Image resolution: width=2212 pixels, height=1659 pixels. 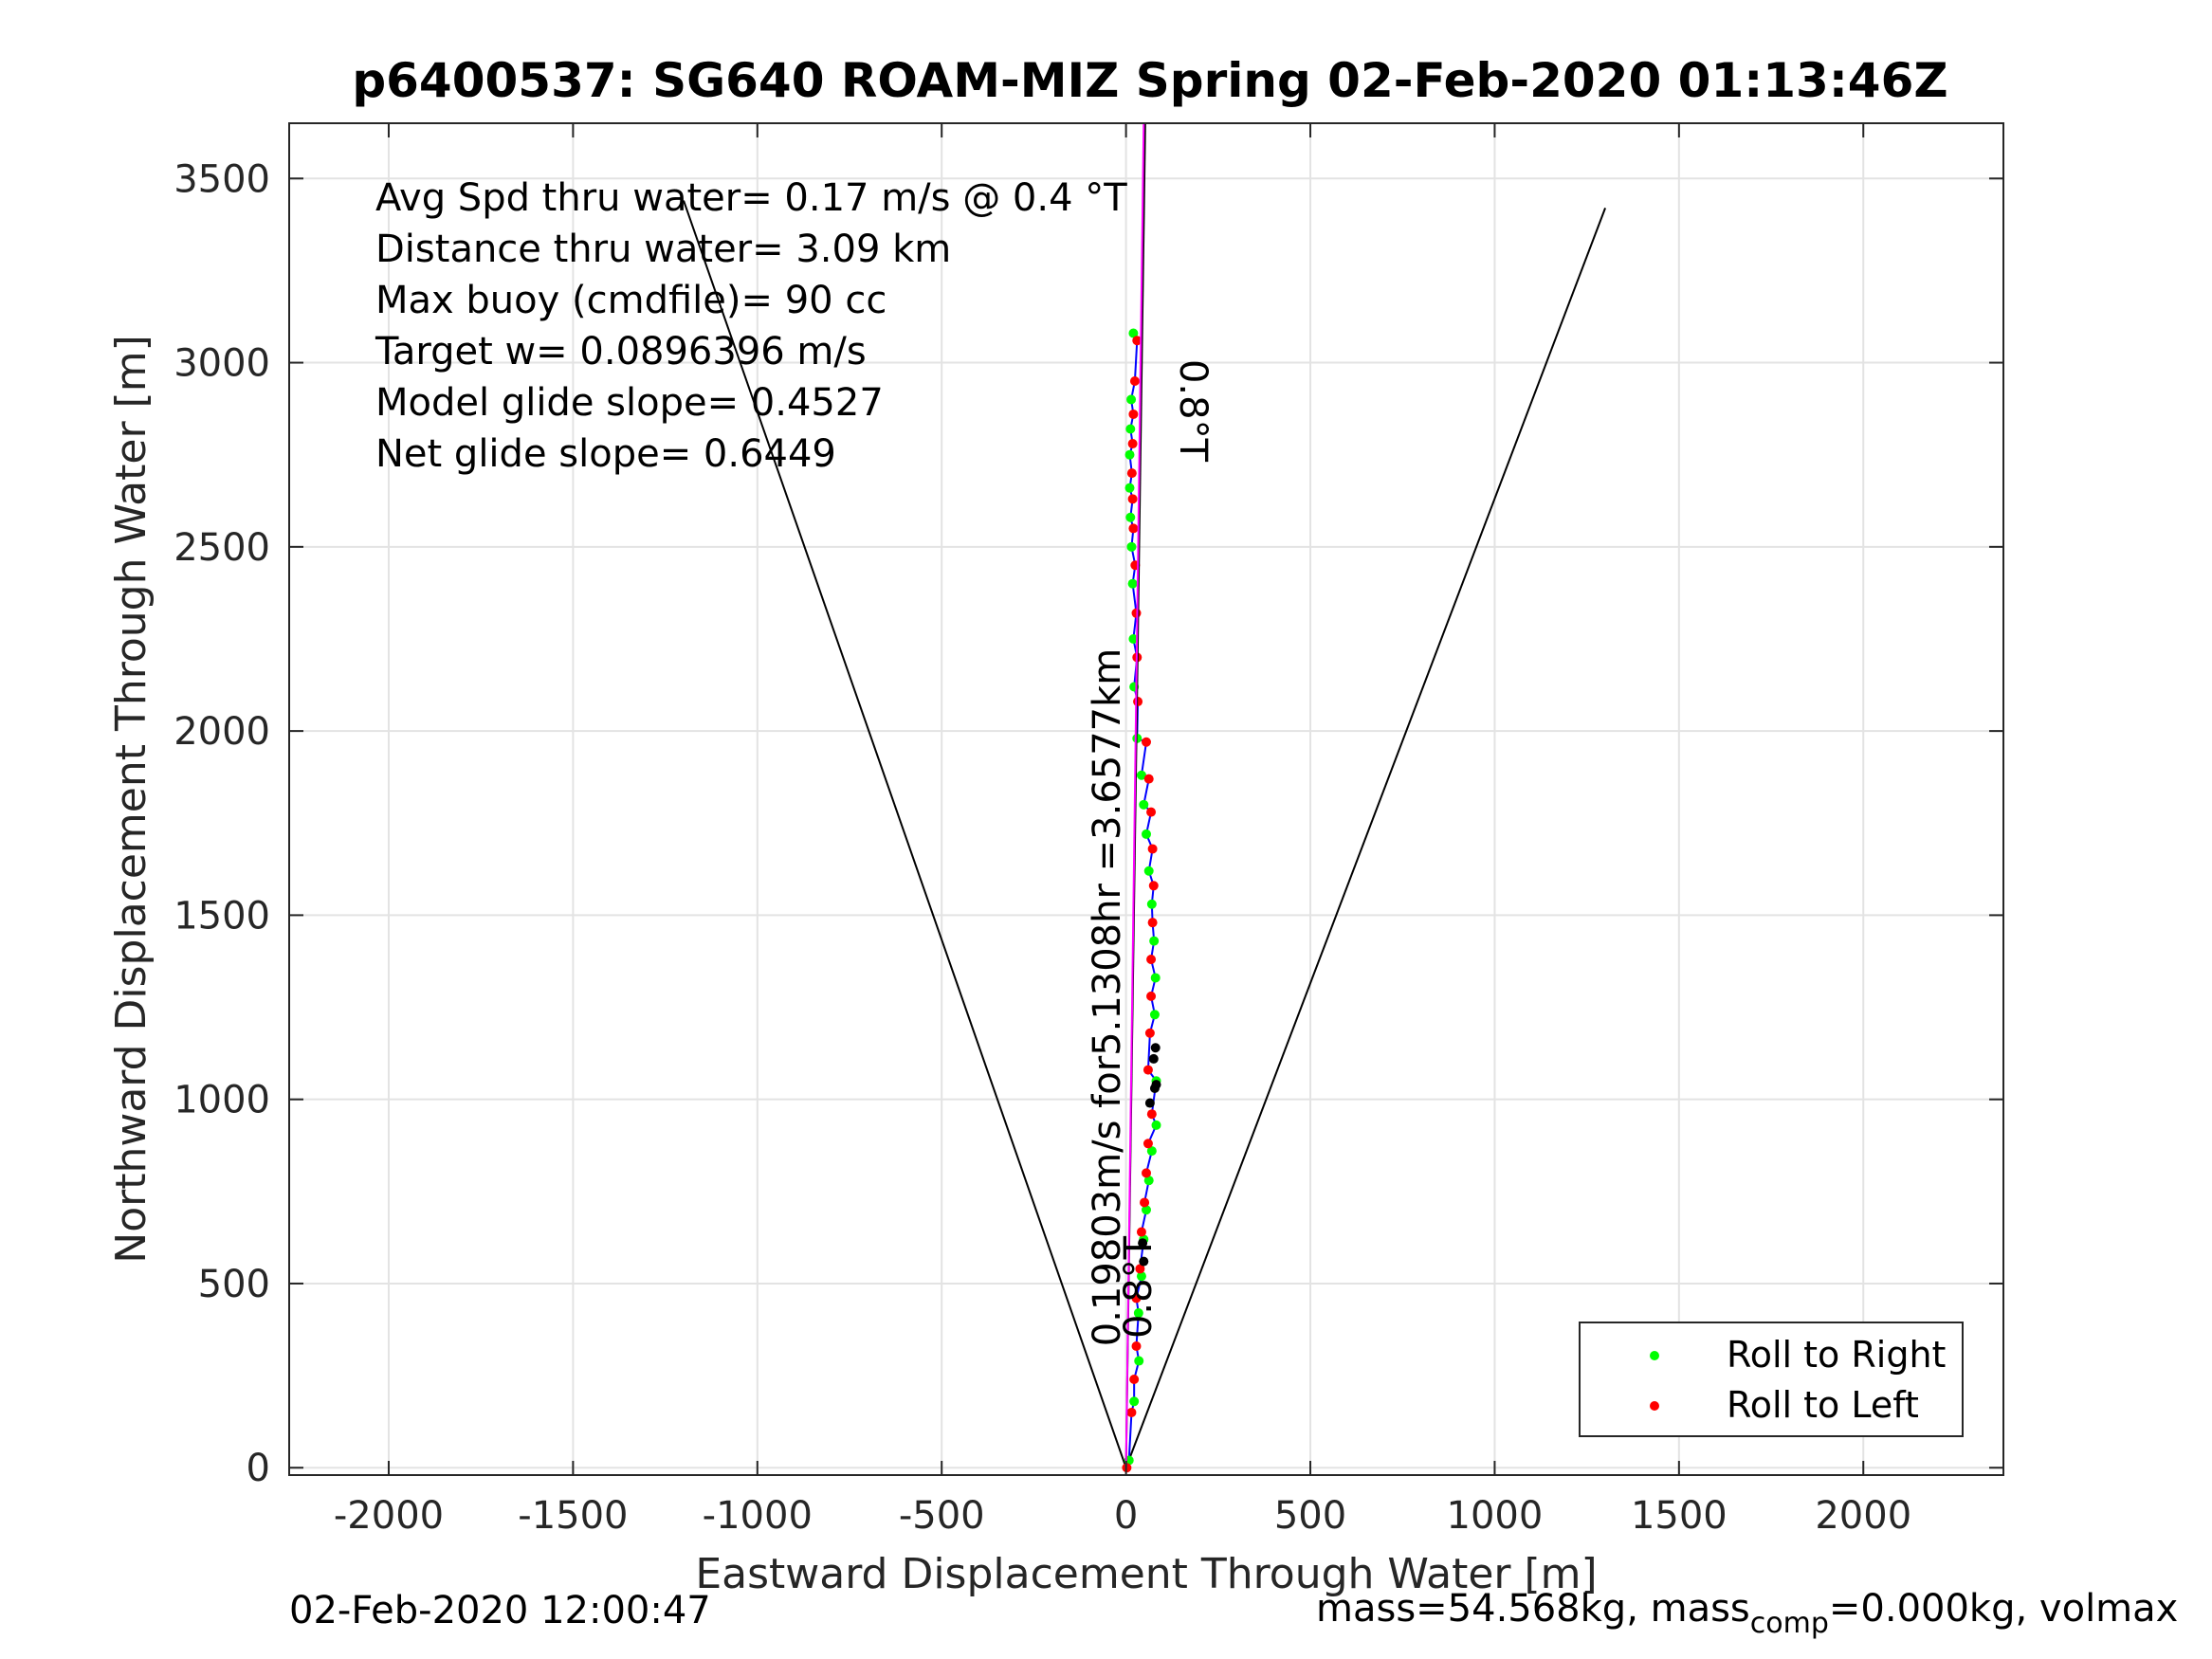 I want to click on heading-lines, so click(x=1135, y=795).